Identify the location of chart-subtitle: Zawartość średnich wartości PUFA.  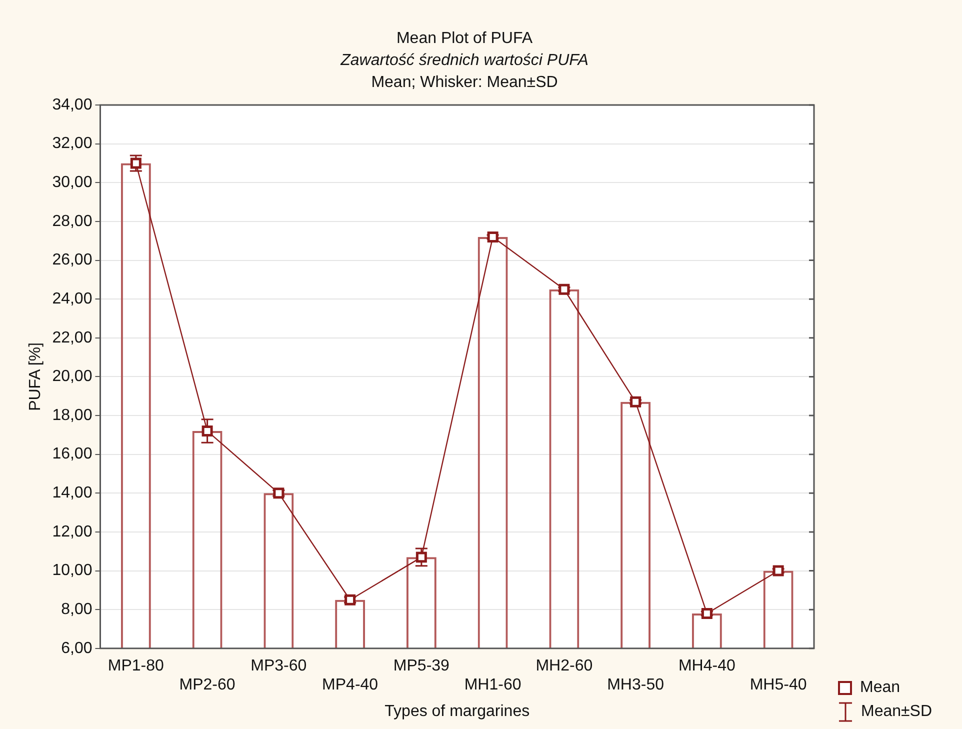
(464, 61).